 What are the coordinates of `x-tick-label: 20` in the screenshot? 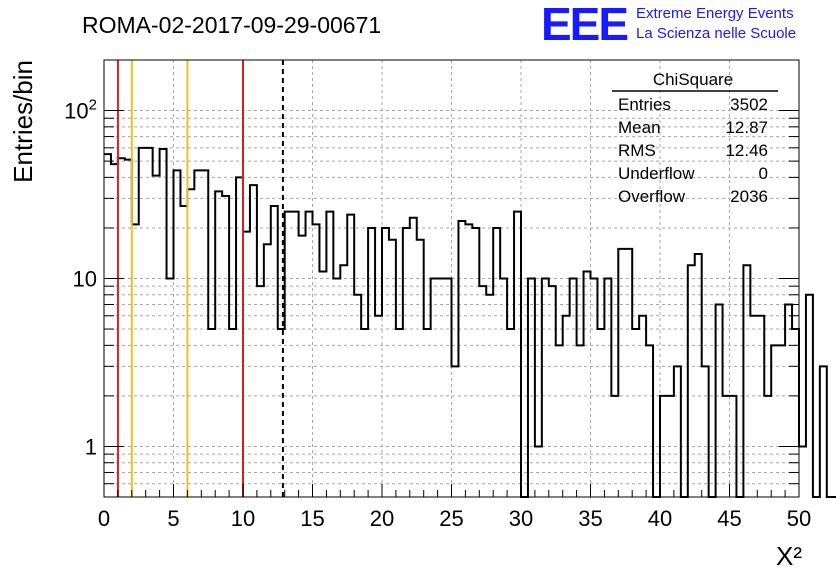 It's located at (382, 518).